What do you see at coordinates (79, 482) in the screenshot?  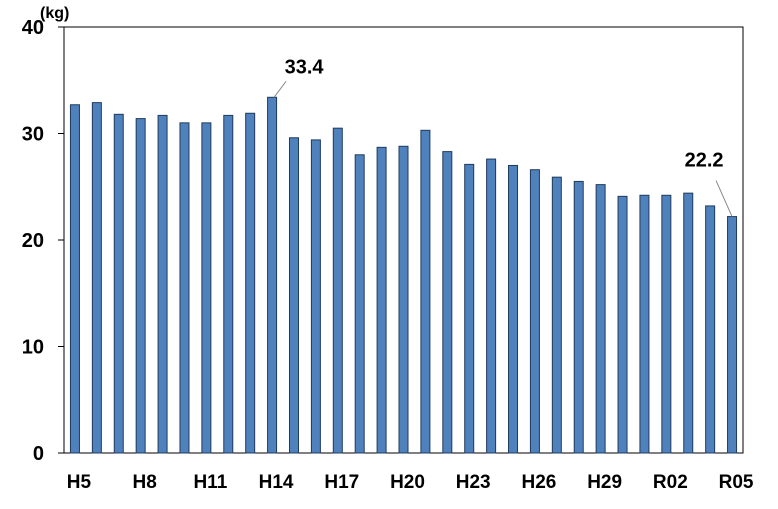 I see `x-tick-label: H5` at bounding box center [79, 482].